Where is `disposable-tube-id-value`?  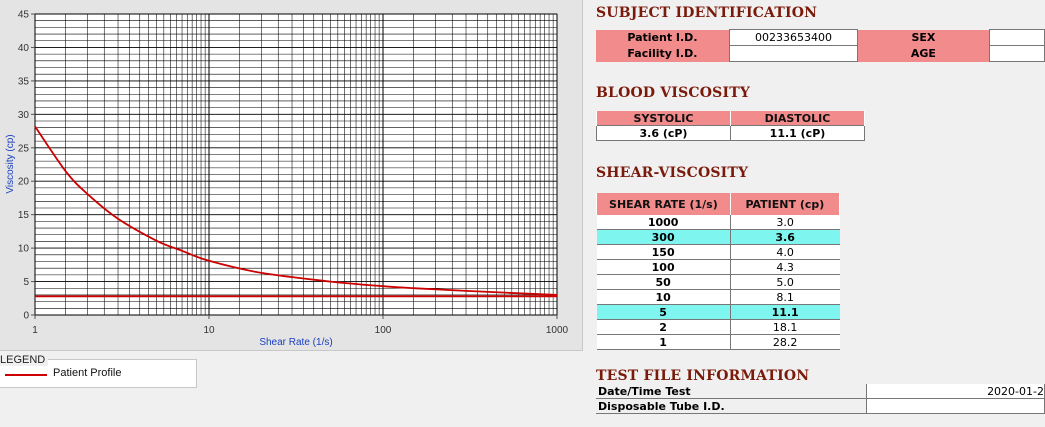 disposable-tube-id-value is located at coordinates (955, 406).